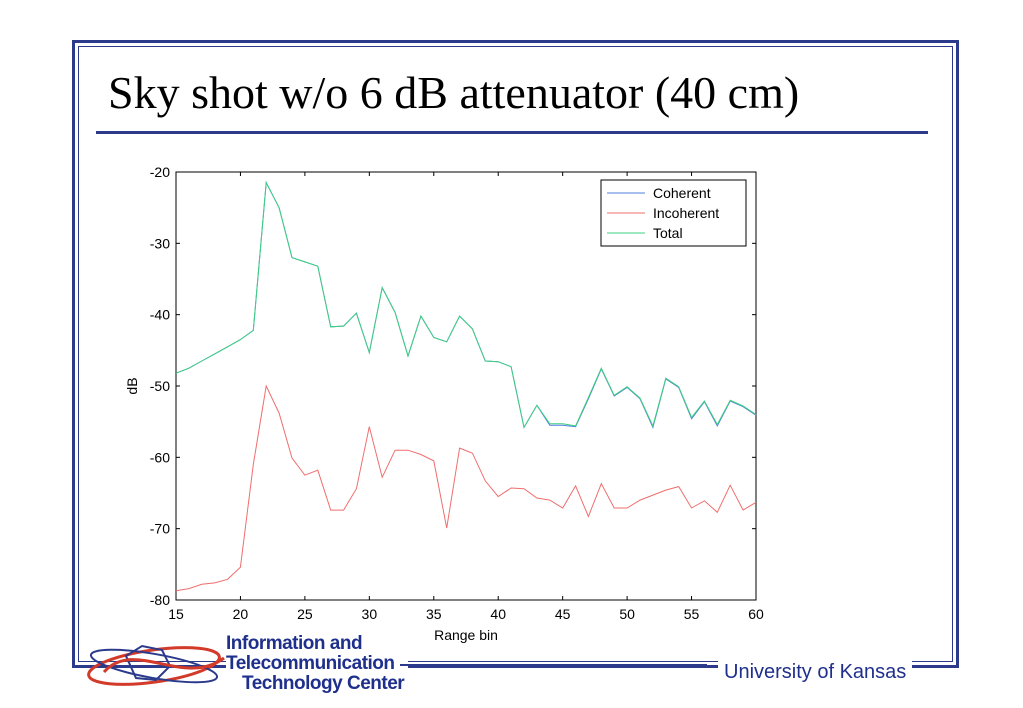 This screenshot has width=1023, height=708. I want to click on title-underline, so click(512, 132).